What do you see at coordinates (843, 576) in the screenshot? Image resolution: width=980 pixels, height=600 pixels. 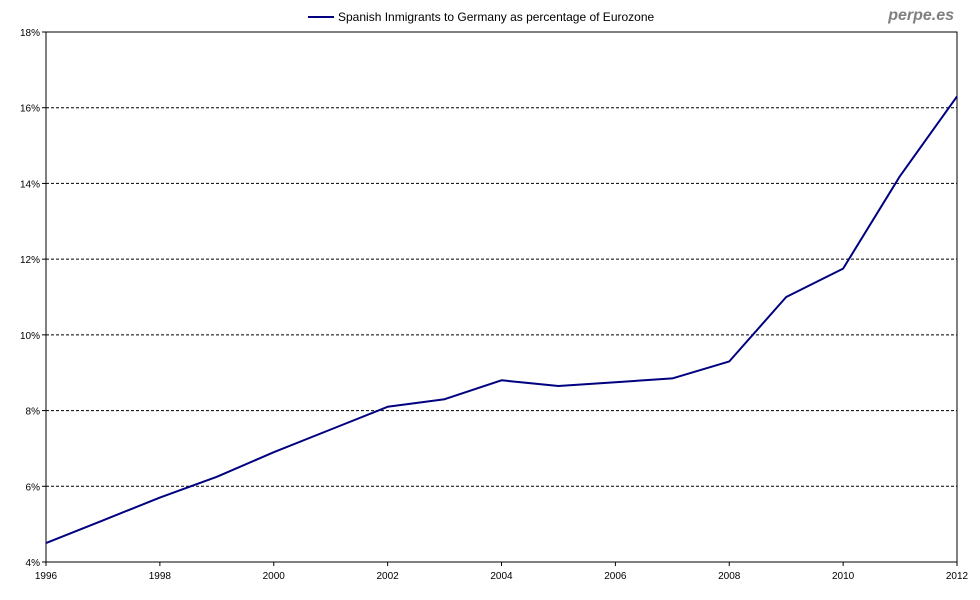 I see `x-tick-label: 2010` at bounding box center [843, 576].